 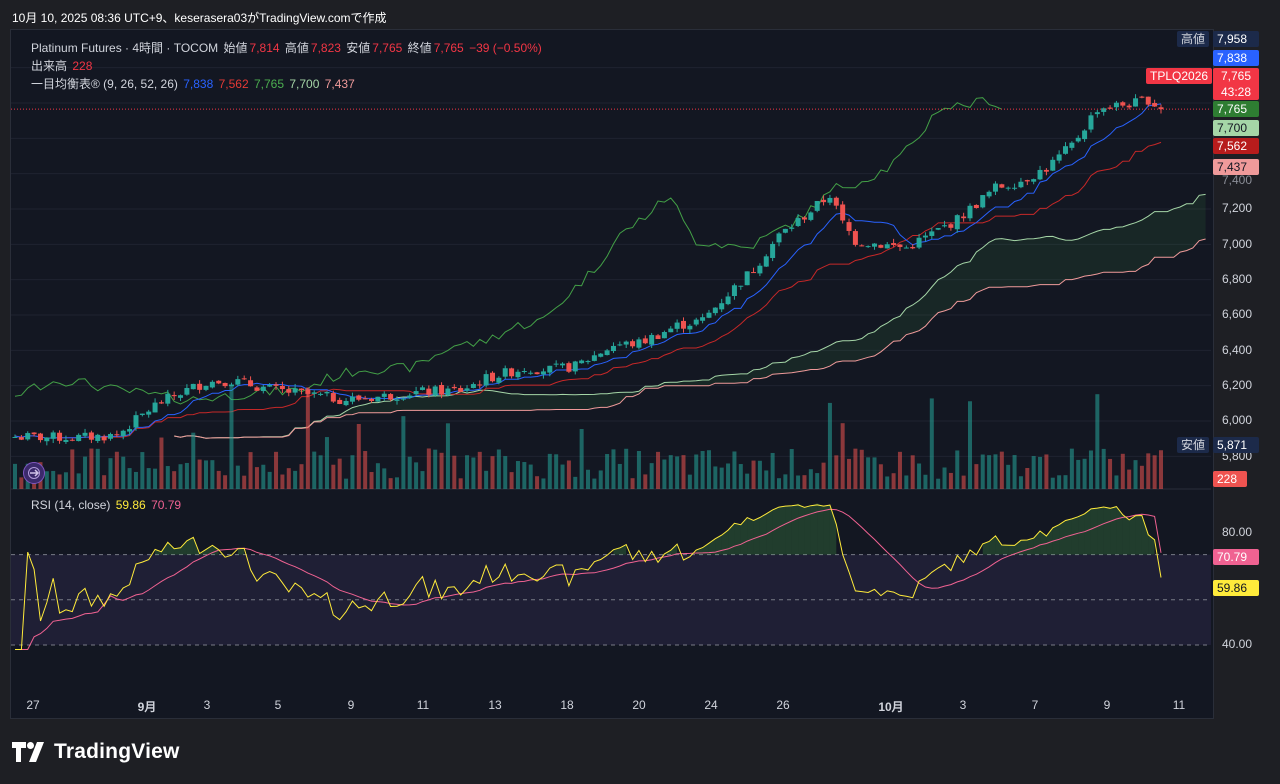 What do you see at coordinates (34, 473) in the screenshot?
I see `replay-button` at bounding box center [34, 473].